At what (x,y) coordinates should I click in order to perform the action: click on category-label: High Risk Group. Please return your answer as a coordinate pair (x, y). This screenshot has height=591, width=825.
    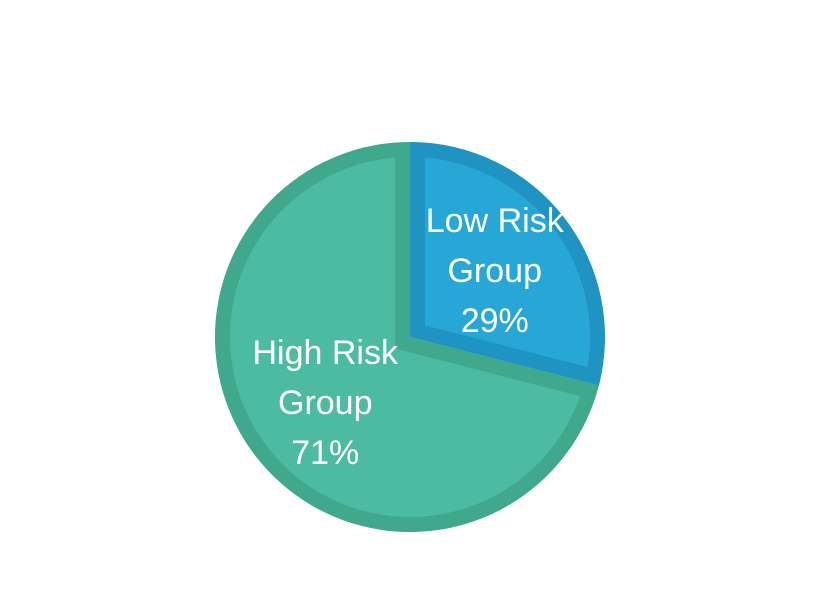
    Looking at the image, I should click on (325, 377).